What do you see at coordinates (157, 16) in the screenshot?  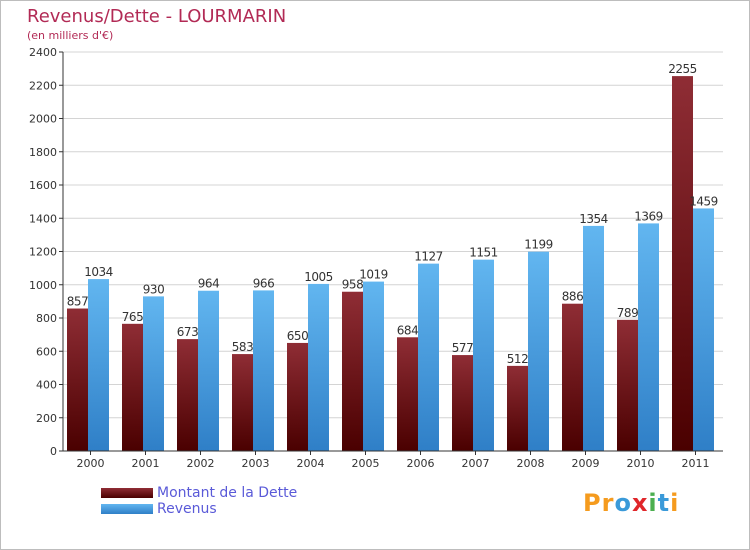 I see `chart-title: Revenus/Dette - LOURMARIN` at bounding box center [157, 16].